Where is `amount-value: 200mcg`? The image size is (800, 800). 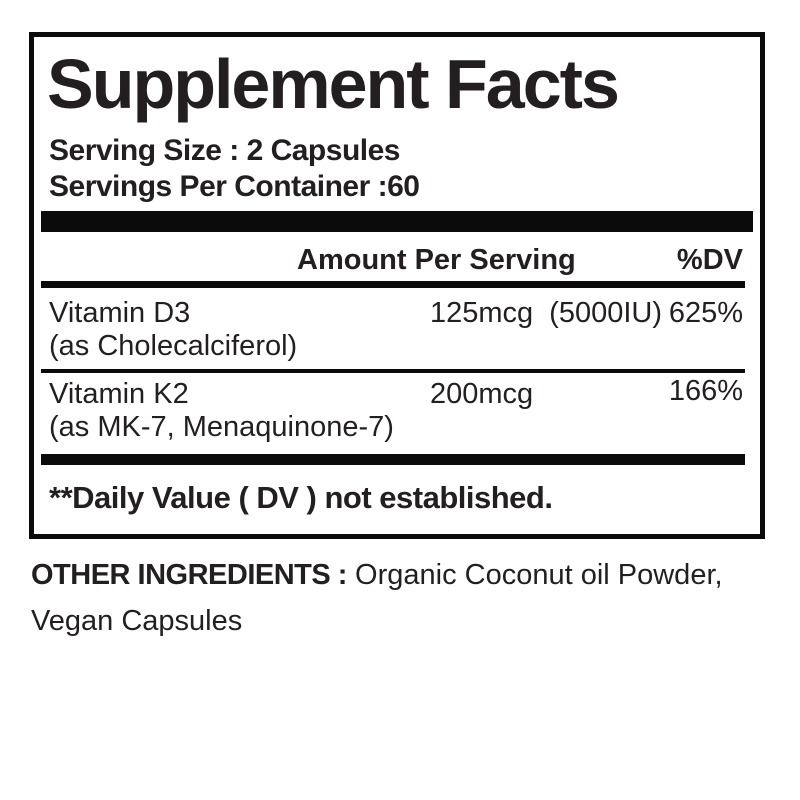
amount-value: 200mcg is located at coordinates (482, 394).